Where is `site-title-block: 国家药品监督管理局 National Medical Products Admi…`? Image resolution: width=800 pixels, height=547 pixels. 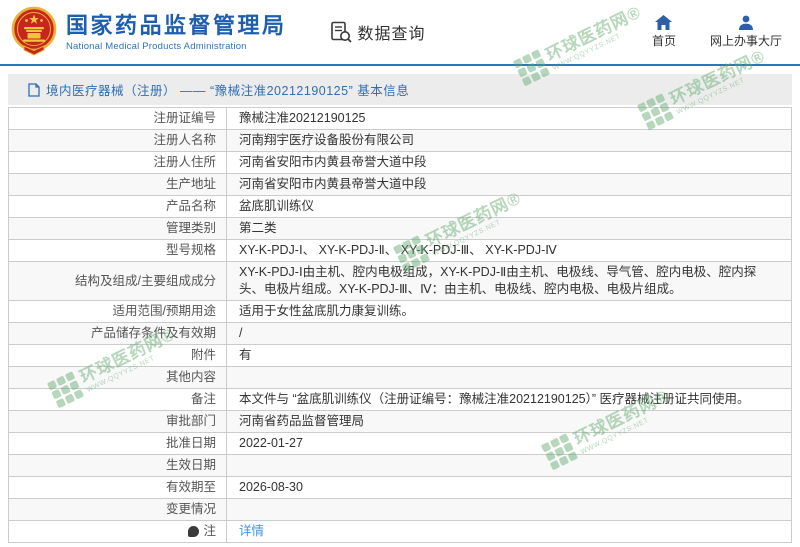 site-title-block: 国家药品监督管理局 National Medical Products Admi… is located at coordinates (176, 32).